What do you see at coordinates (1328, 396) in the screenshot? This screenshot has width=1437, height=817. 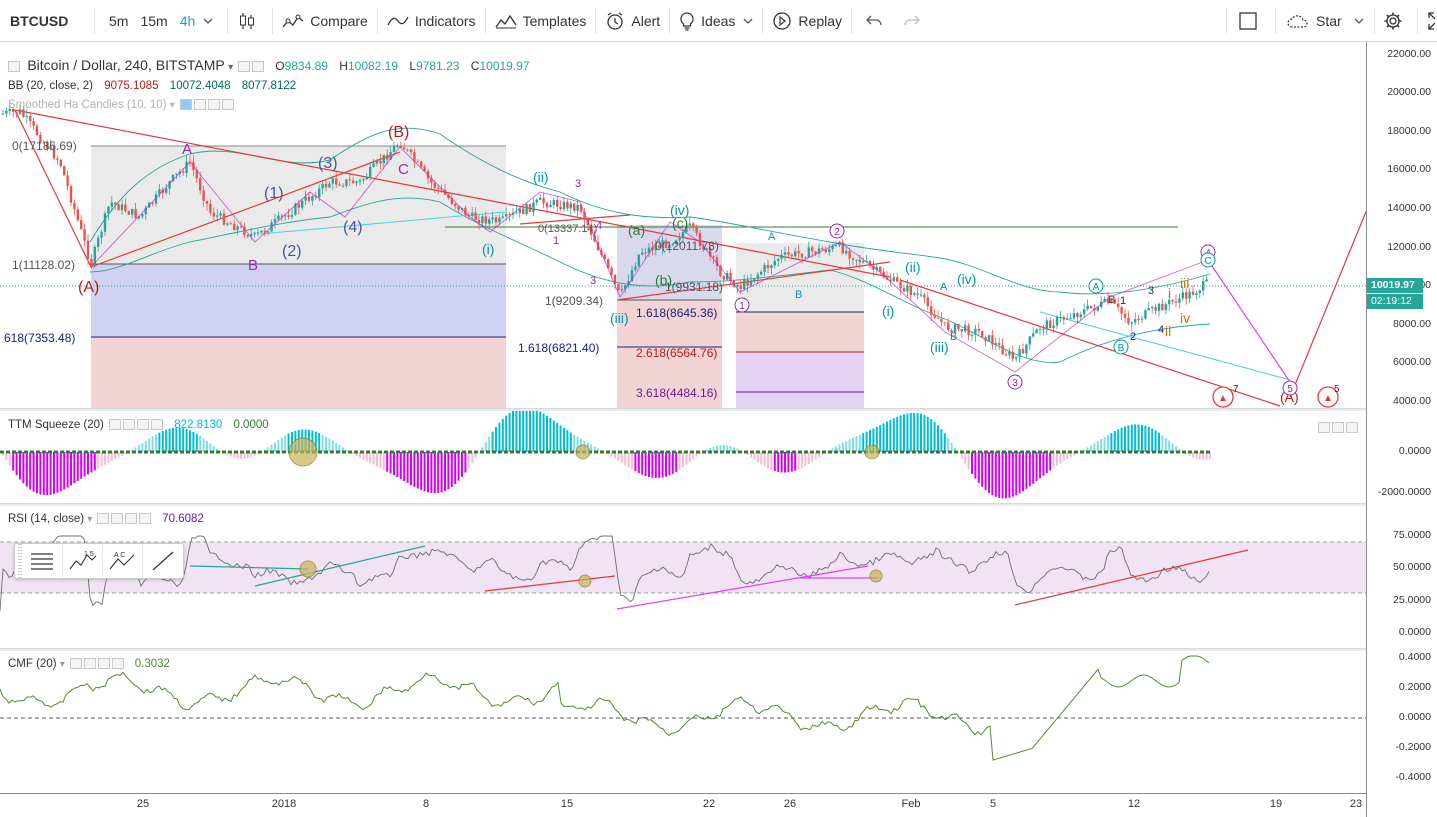 I see `dividend-marker-icon: ▲ 5` at bounding box center [1328, 396].